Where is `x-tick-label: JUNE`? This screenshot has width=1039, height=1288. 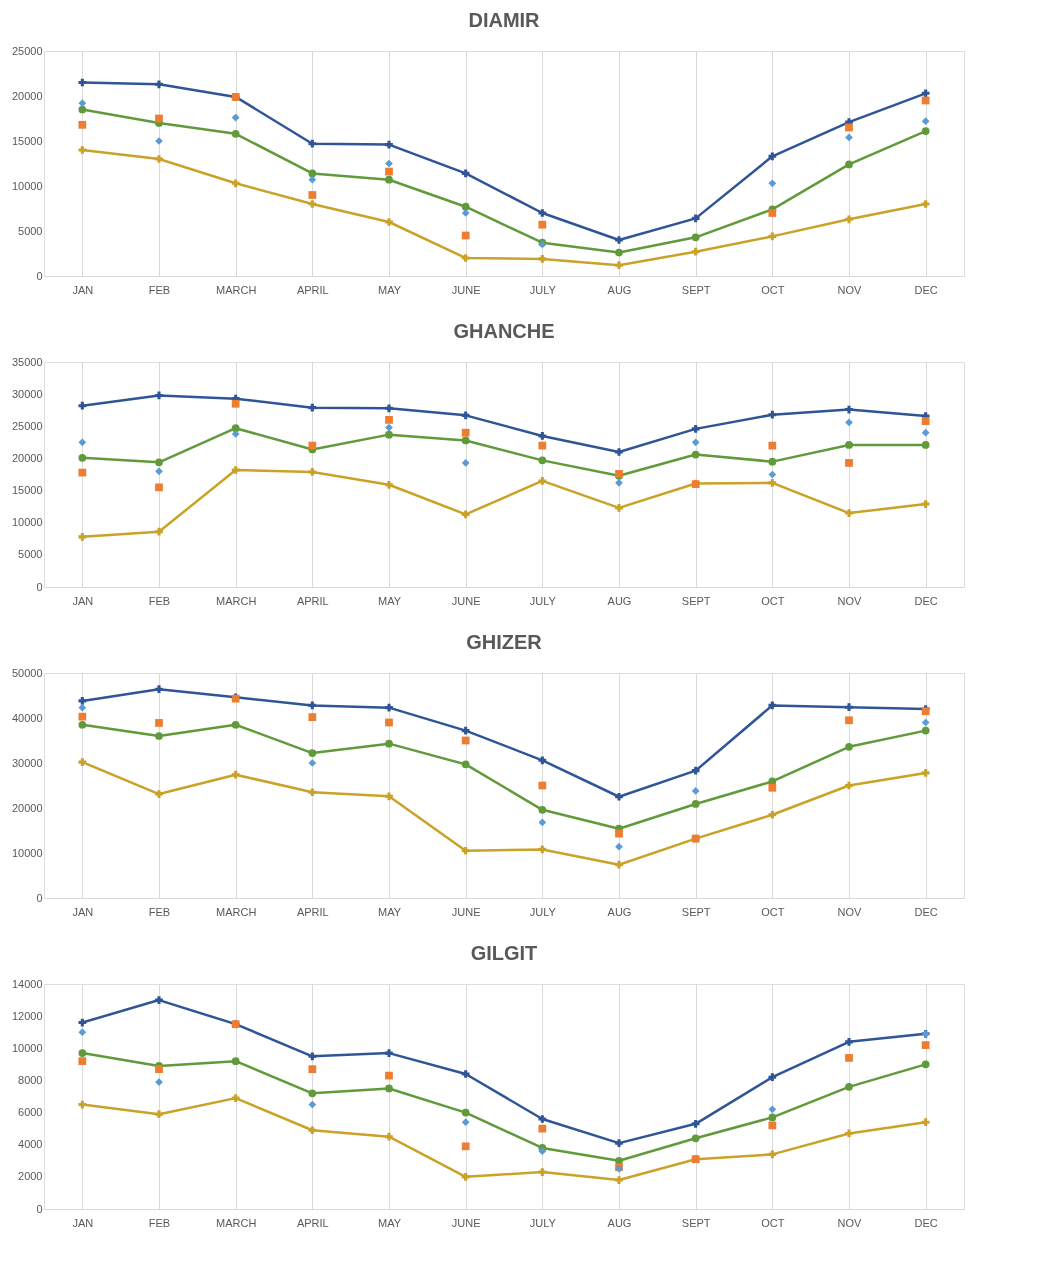
x-tick-label: JUNE is located at coordinates (466, 600).